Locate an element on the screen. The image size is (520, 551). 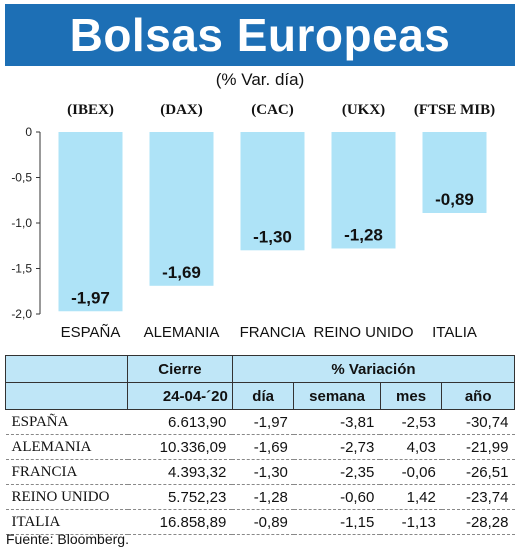
title-banner: Bolsas Europeas is located at coordinates (260, 35).